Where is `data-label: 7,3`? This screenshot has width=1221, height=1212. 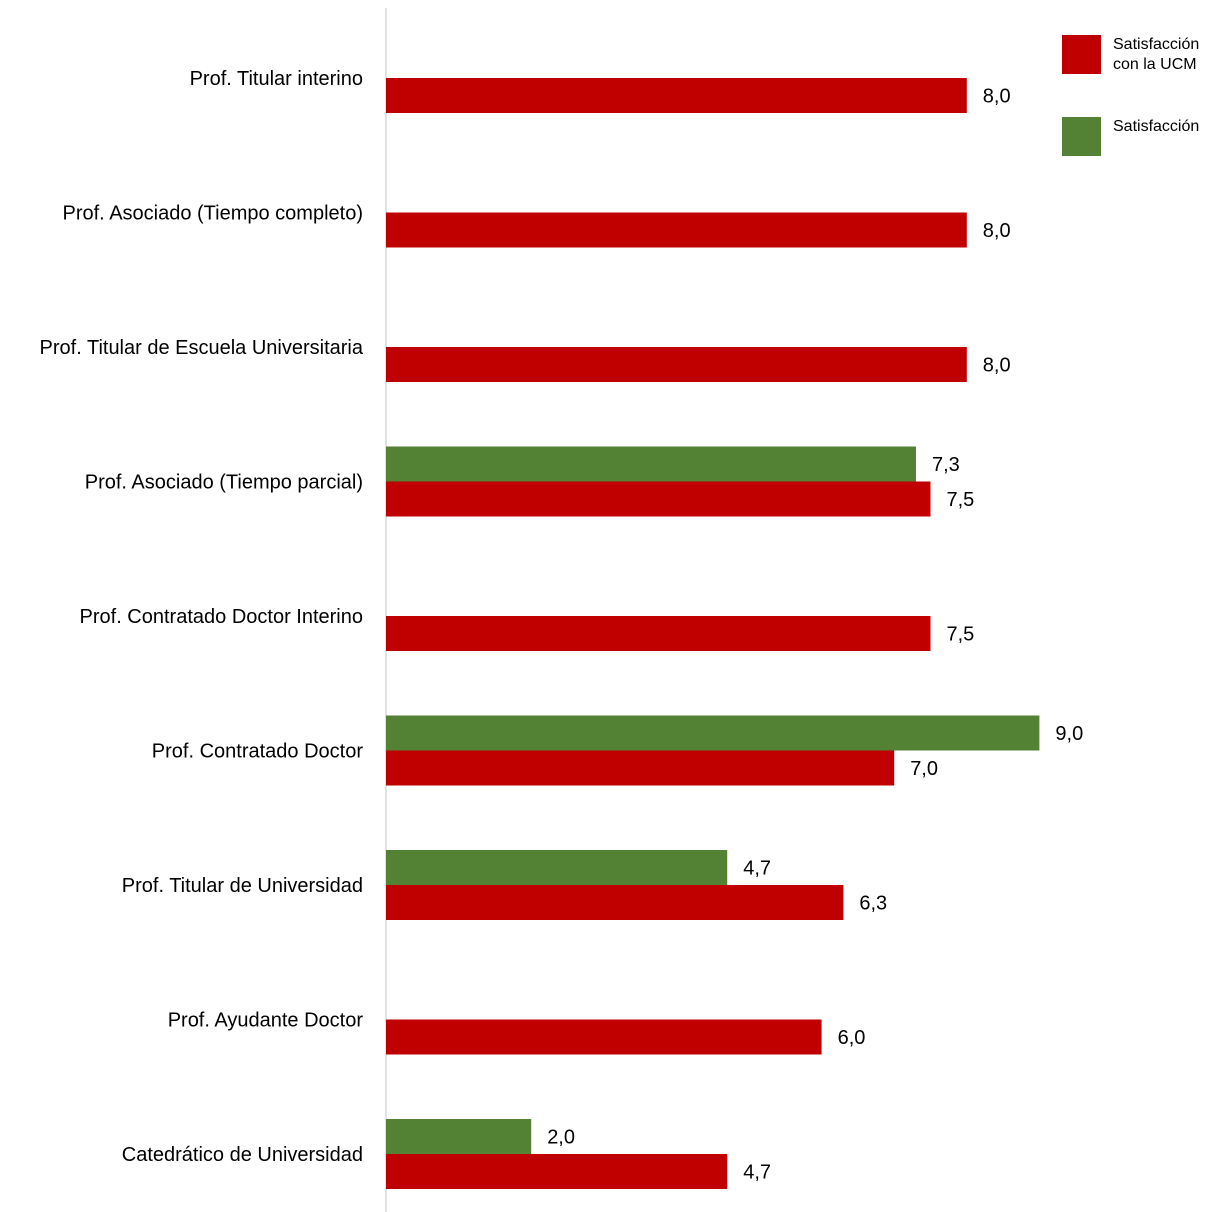
data-label: 7,3 is located at coordinates (946, 465).